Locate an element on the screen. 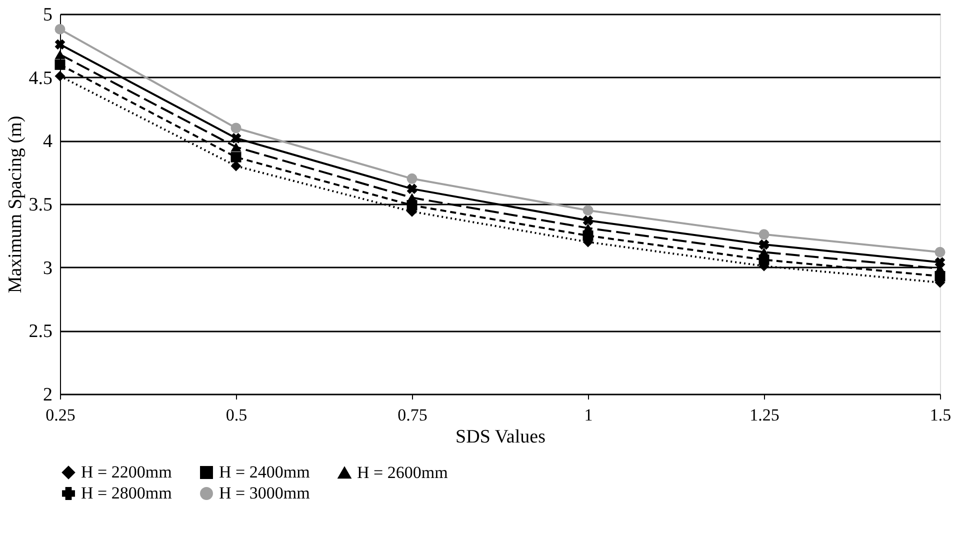 This screenshot has width=966, height=555. legend-label: H = 2600mm is located at coordinates (402, 472).